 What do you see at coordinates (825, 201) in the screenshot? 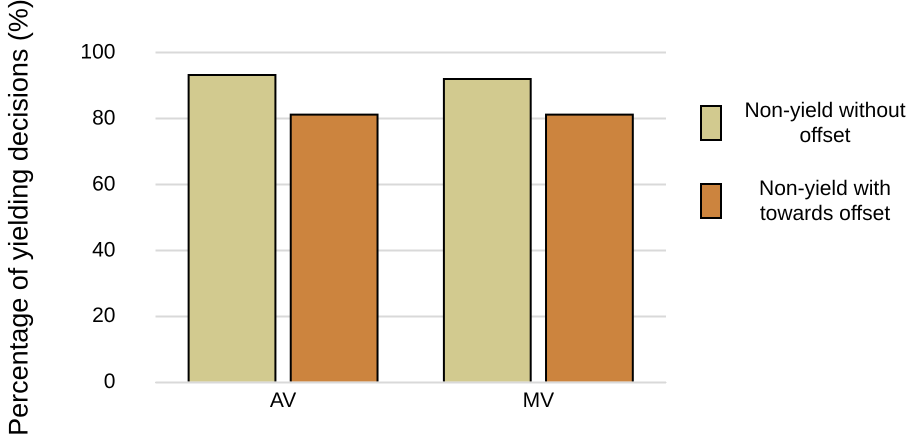
I see `legend-label: Non-yield with towards offset` at bounding box center [825, 201].